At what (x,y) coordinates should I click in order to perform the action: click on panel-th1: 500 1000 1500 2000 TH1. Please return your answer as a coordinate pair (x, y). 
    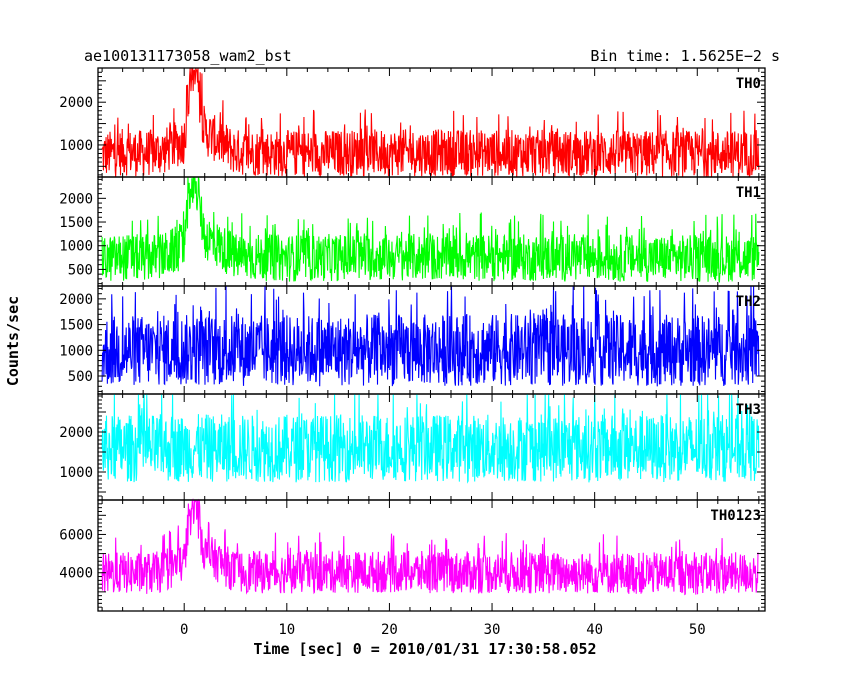
    Looking at the image, I should click on (412, 231).